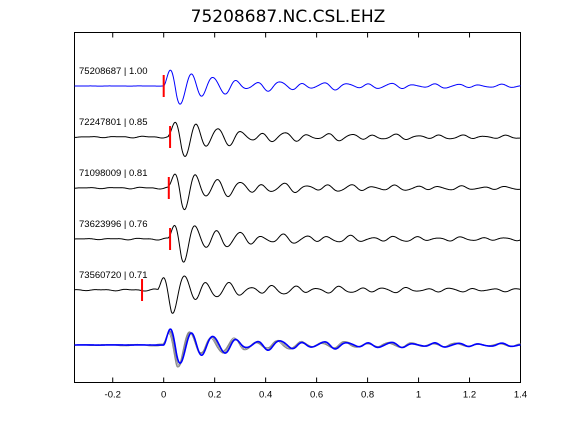 The width and height of the screenshot is (576, 432). What do you see at coordinates (469, 395) in the screenshot?
I see `x-tick-label: 1.2` at bounding box center [469, 395].